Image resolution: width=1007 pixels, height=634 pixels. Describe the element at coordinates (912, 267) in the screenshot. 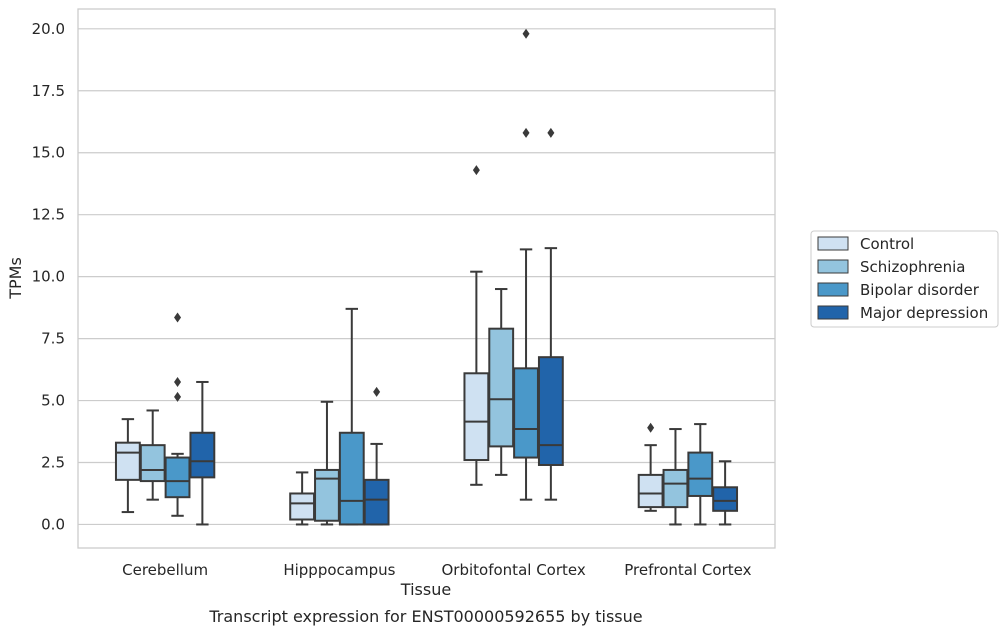

I see `legend-label: Schizophrenia` at that location.